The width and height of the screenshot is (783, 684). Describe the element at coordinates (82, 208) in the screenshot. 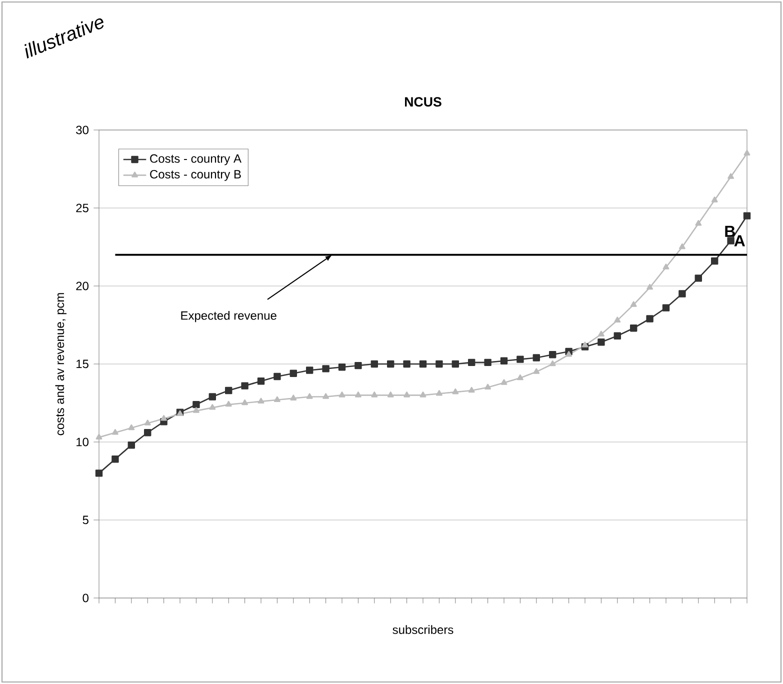

I see `y-tick-label: 25` at that location.